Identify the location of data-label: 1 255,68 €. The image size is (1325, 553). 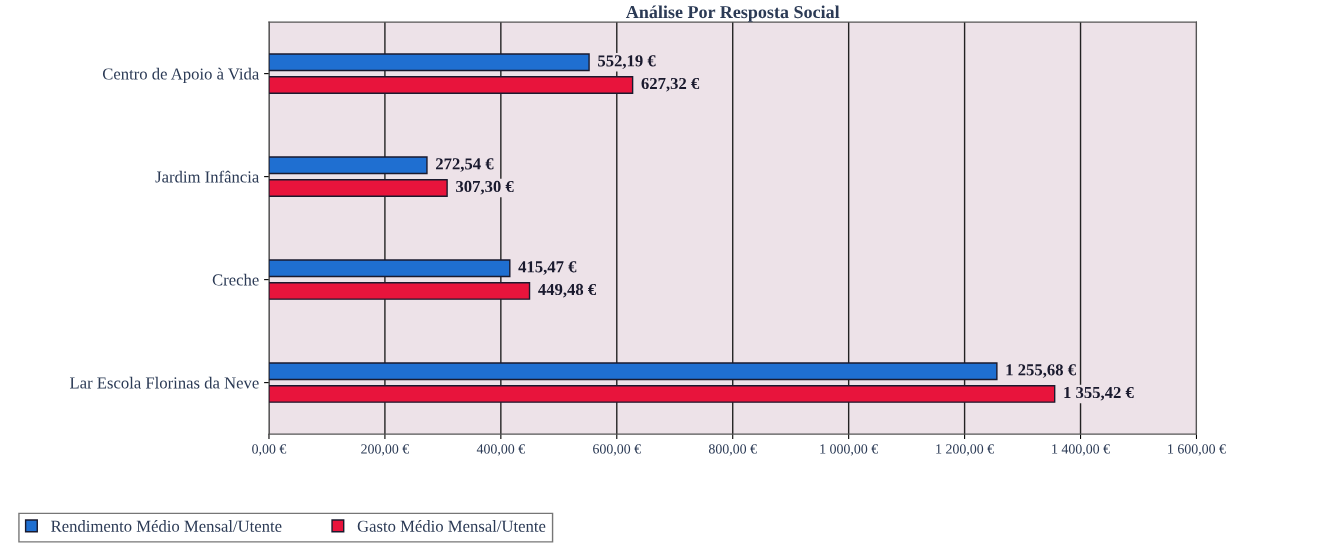
(1041, 371).